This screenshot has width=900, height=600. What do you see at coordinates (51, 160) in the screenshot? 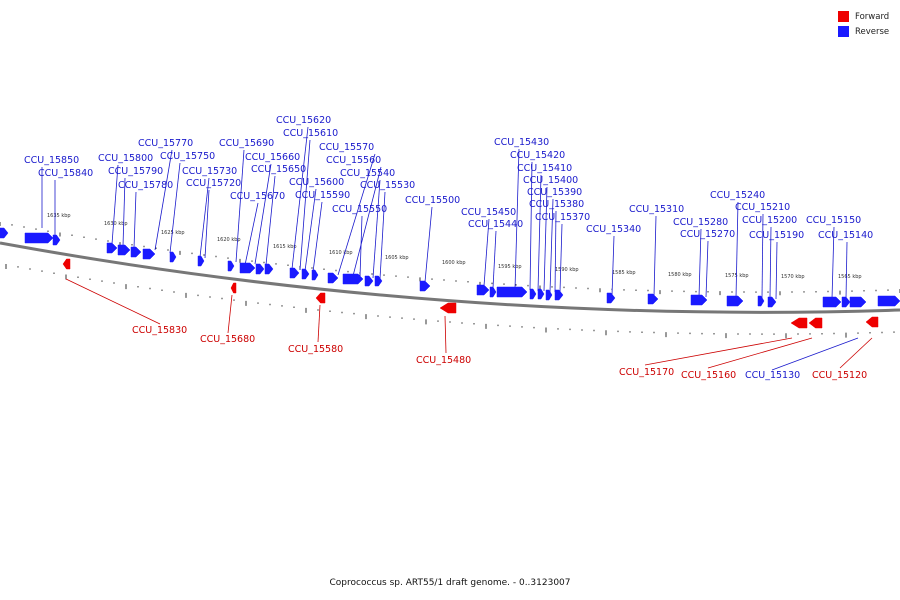
I see `reverse-gene-label: CCU_15850` at bounding box center [51, 160].